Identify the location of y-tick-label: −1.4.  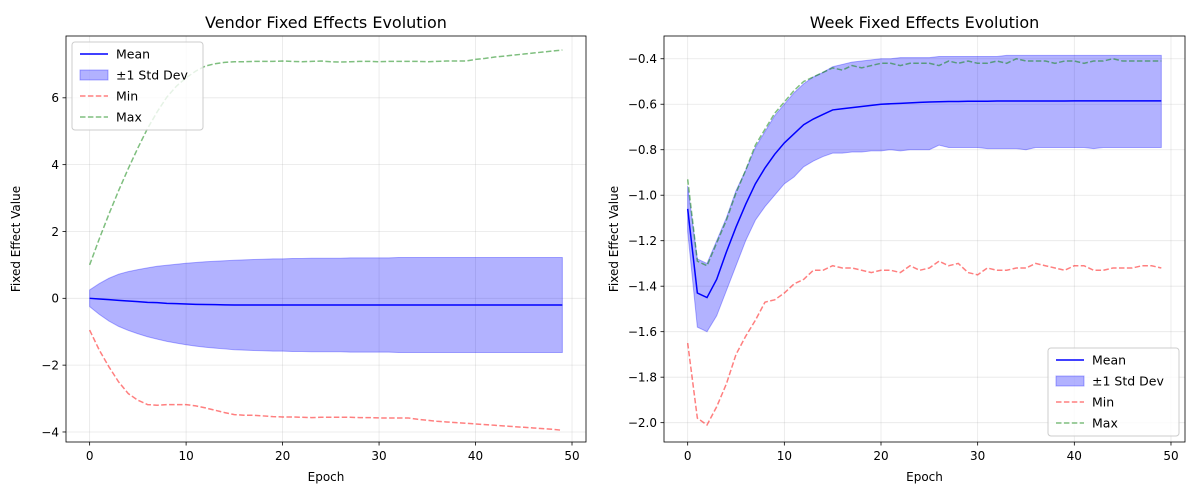
(642, 286).